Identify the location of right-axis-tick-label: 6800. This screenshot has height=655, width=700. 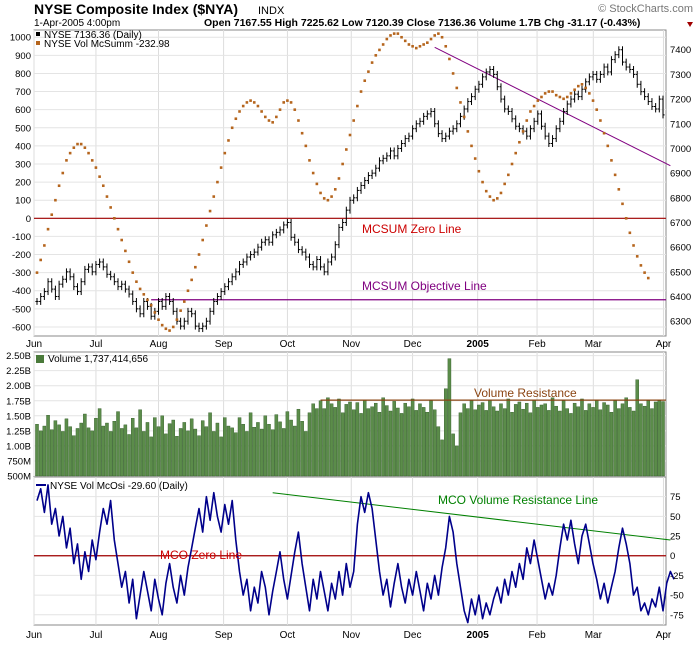
(680, 198).